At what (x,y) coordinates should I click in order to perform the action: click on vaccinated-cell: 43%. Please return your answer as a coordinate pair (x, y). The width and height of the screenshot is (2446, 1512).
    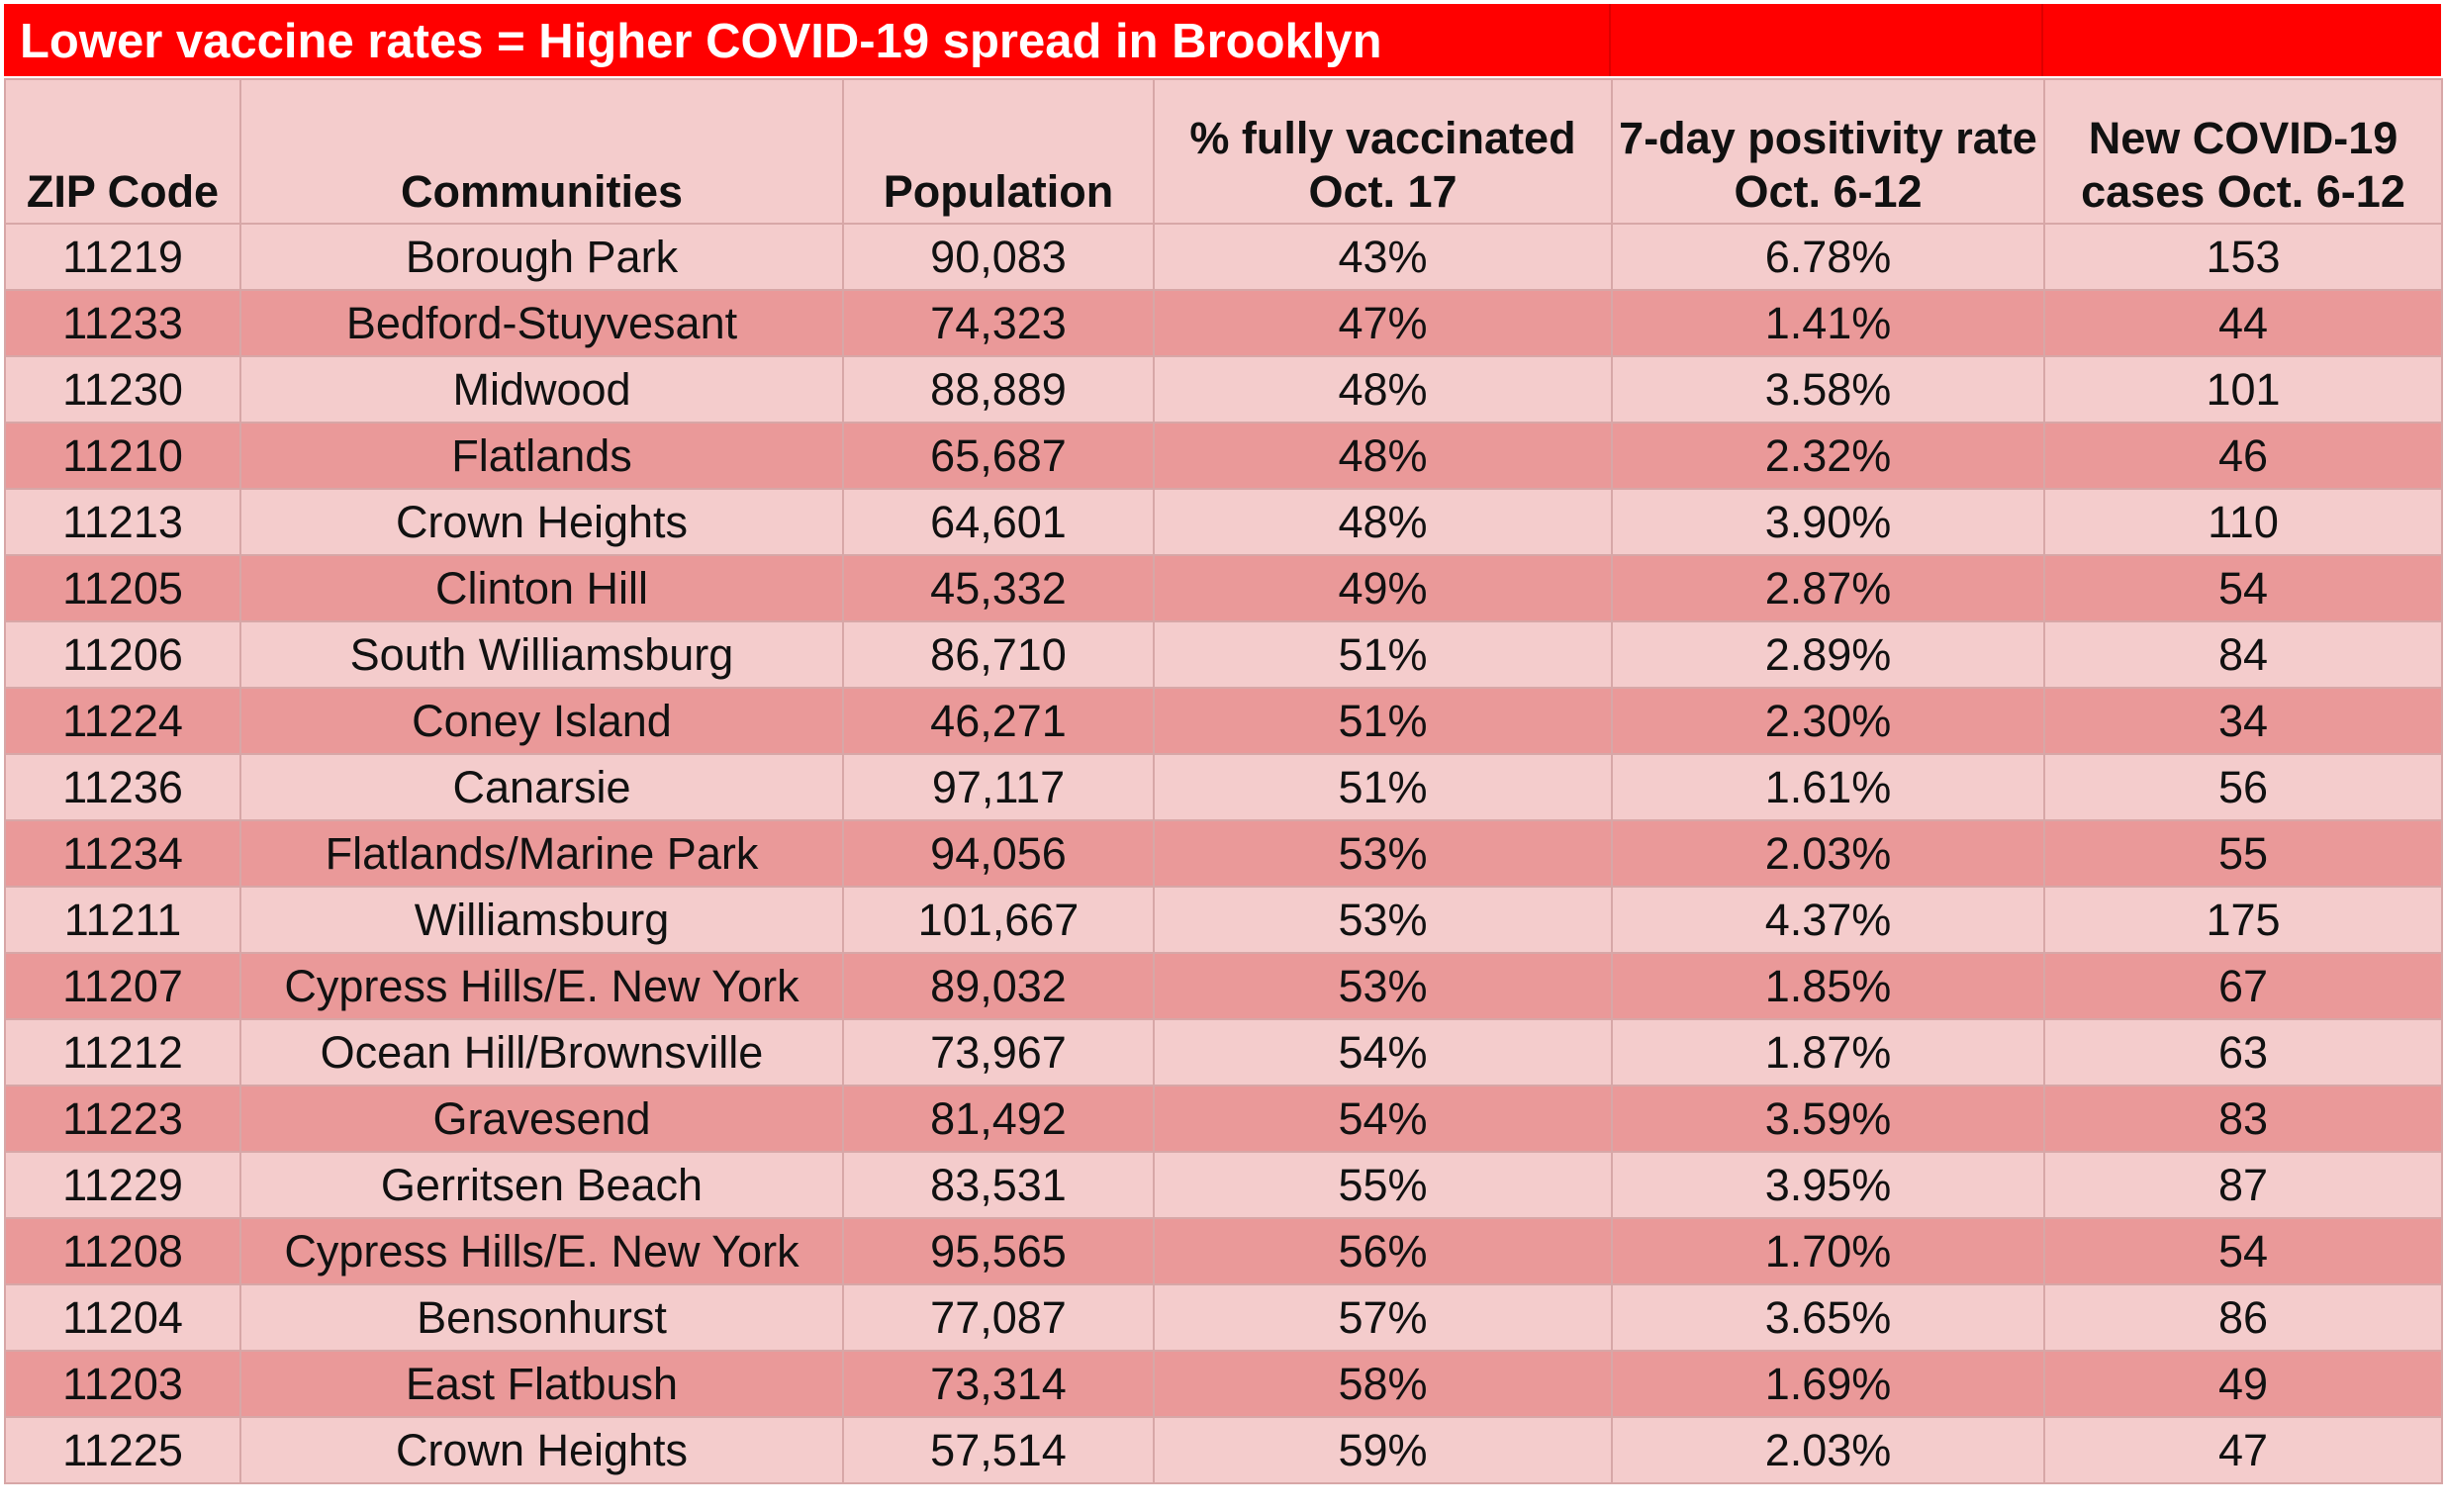
    Looking at the image, I should click on (1383, 257).